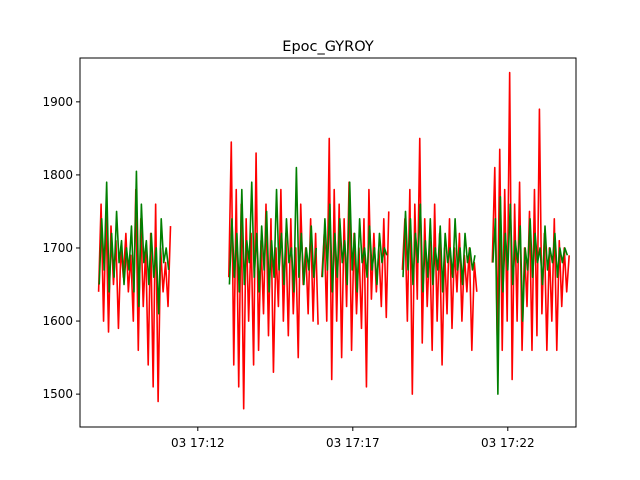 The height and width of the screenshot is (480, 640). I want to click on x-tick-label: 03 17:17, so click(353, 443).